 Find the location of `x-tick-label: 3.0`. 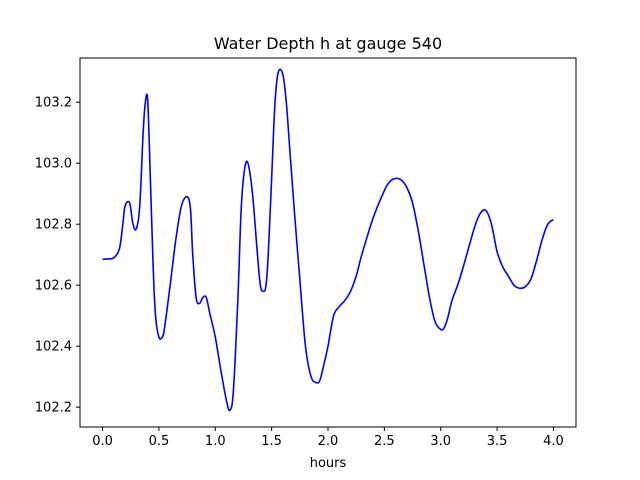

x-tick-label: 3.0 is located at coordinates (440, 441).